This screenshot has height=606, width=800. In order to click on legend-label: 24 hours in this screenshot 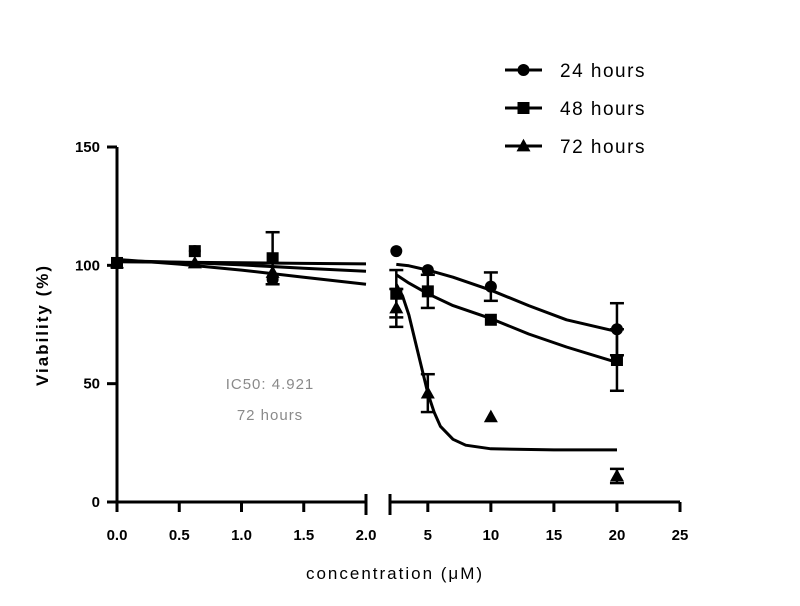, I will do `click(603, 71)`.